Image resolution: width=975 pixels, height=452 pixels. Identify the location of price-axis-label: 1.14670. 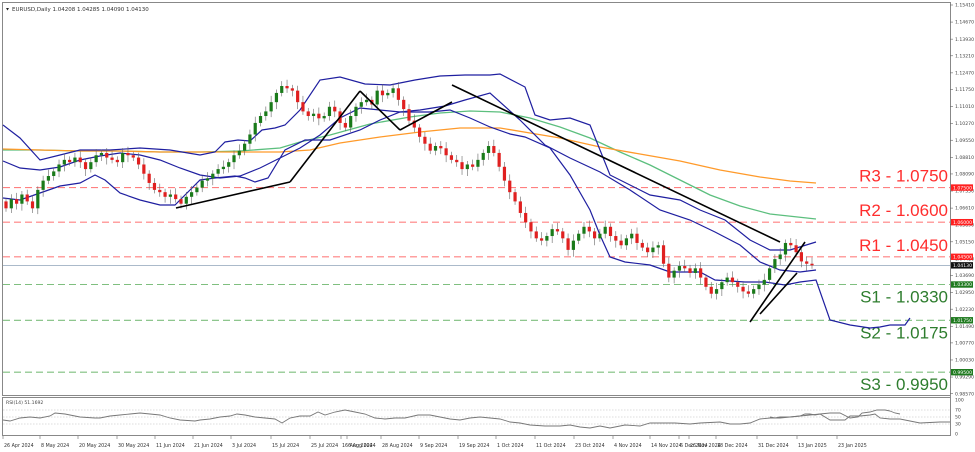
(964, 23).